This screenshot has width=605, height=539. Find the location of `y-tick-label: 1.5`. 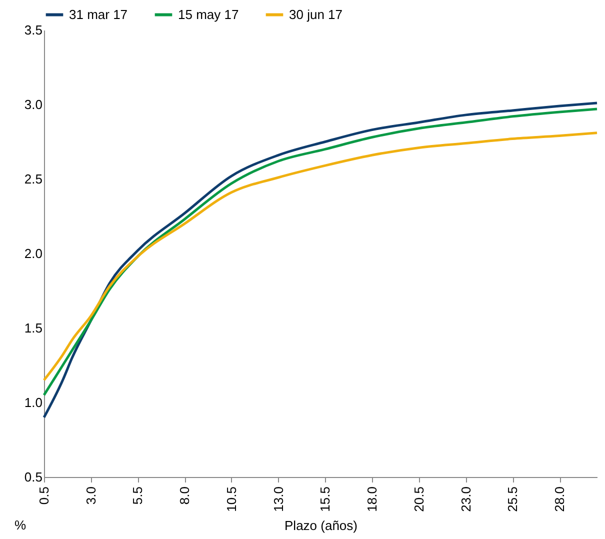

y-tick-label: 1.5 is located at coordinates (33, 328).